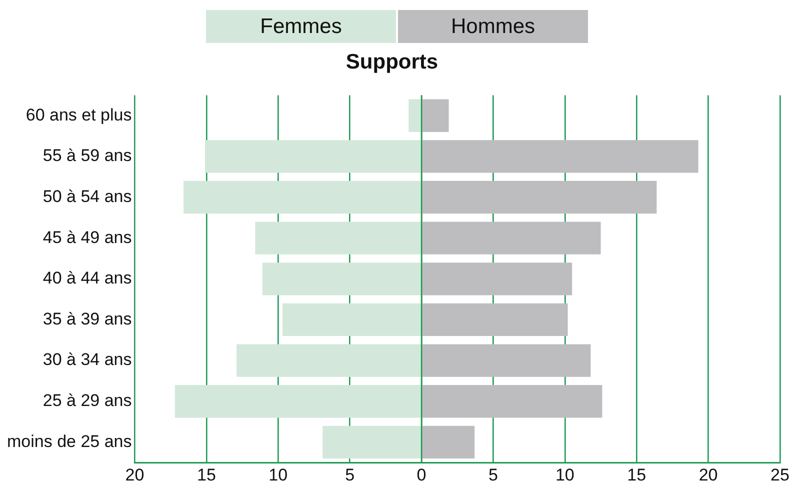  What do you see at coordinates (87, 156) in the screenshot?
I see `y-tick-label: 55 à 59 ans` at bounding box center [87, 156].